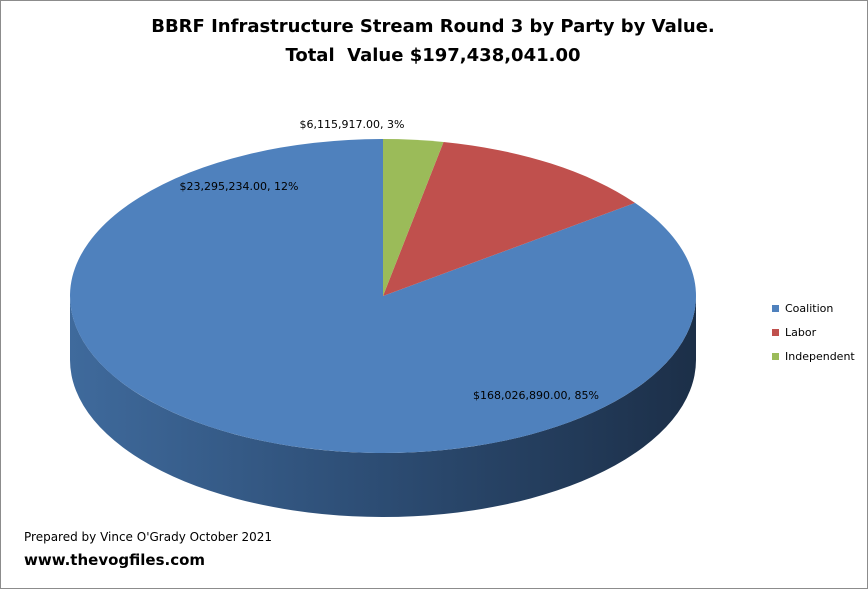 This screenshot has width=868, height=589. What do you see at coordinates (801, 332) in the screenshot?
I see `legend-label: Labor` at bounding box center [801, 332].